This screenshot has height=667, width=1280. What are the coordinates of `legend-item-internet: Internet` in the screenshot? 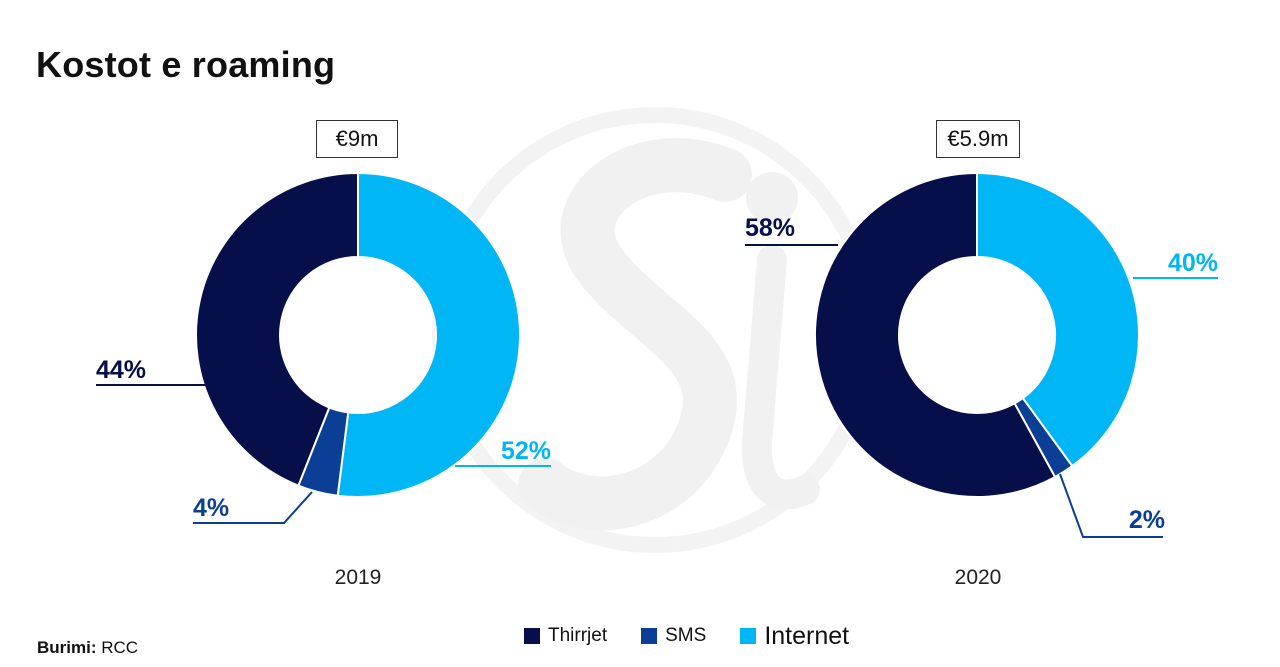 It's located at (794, 636).